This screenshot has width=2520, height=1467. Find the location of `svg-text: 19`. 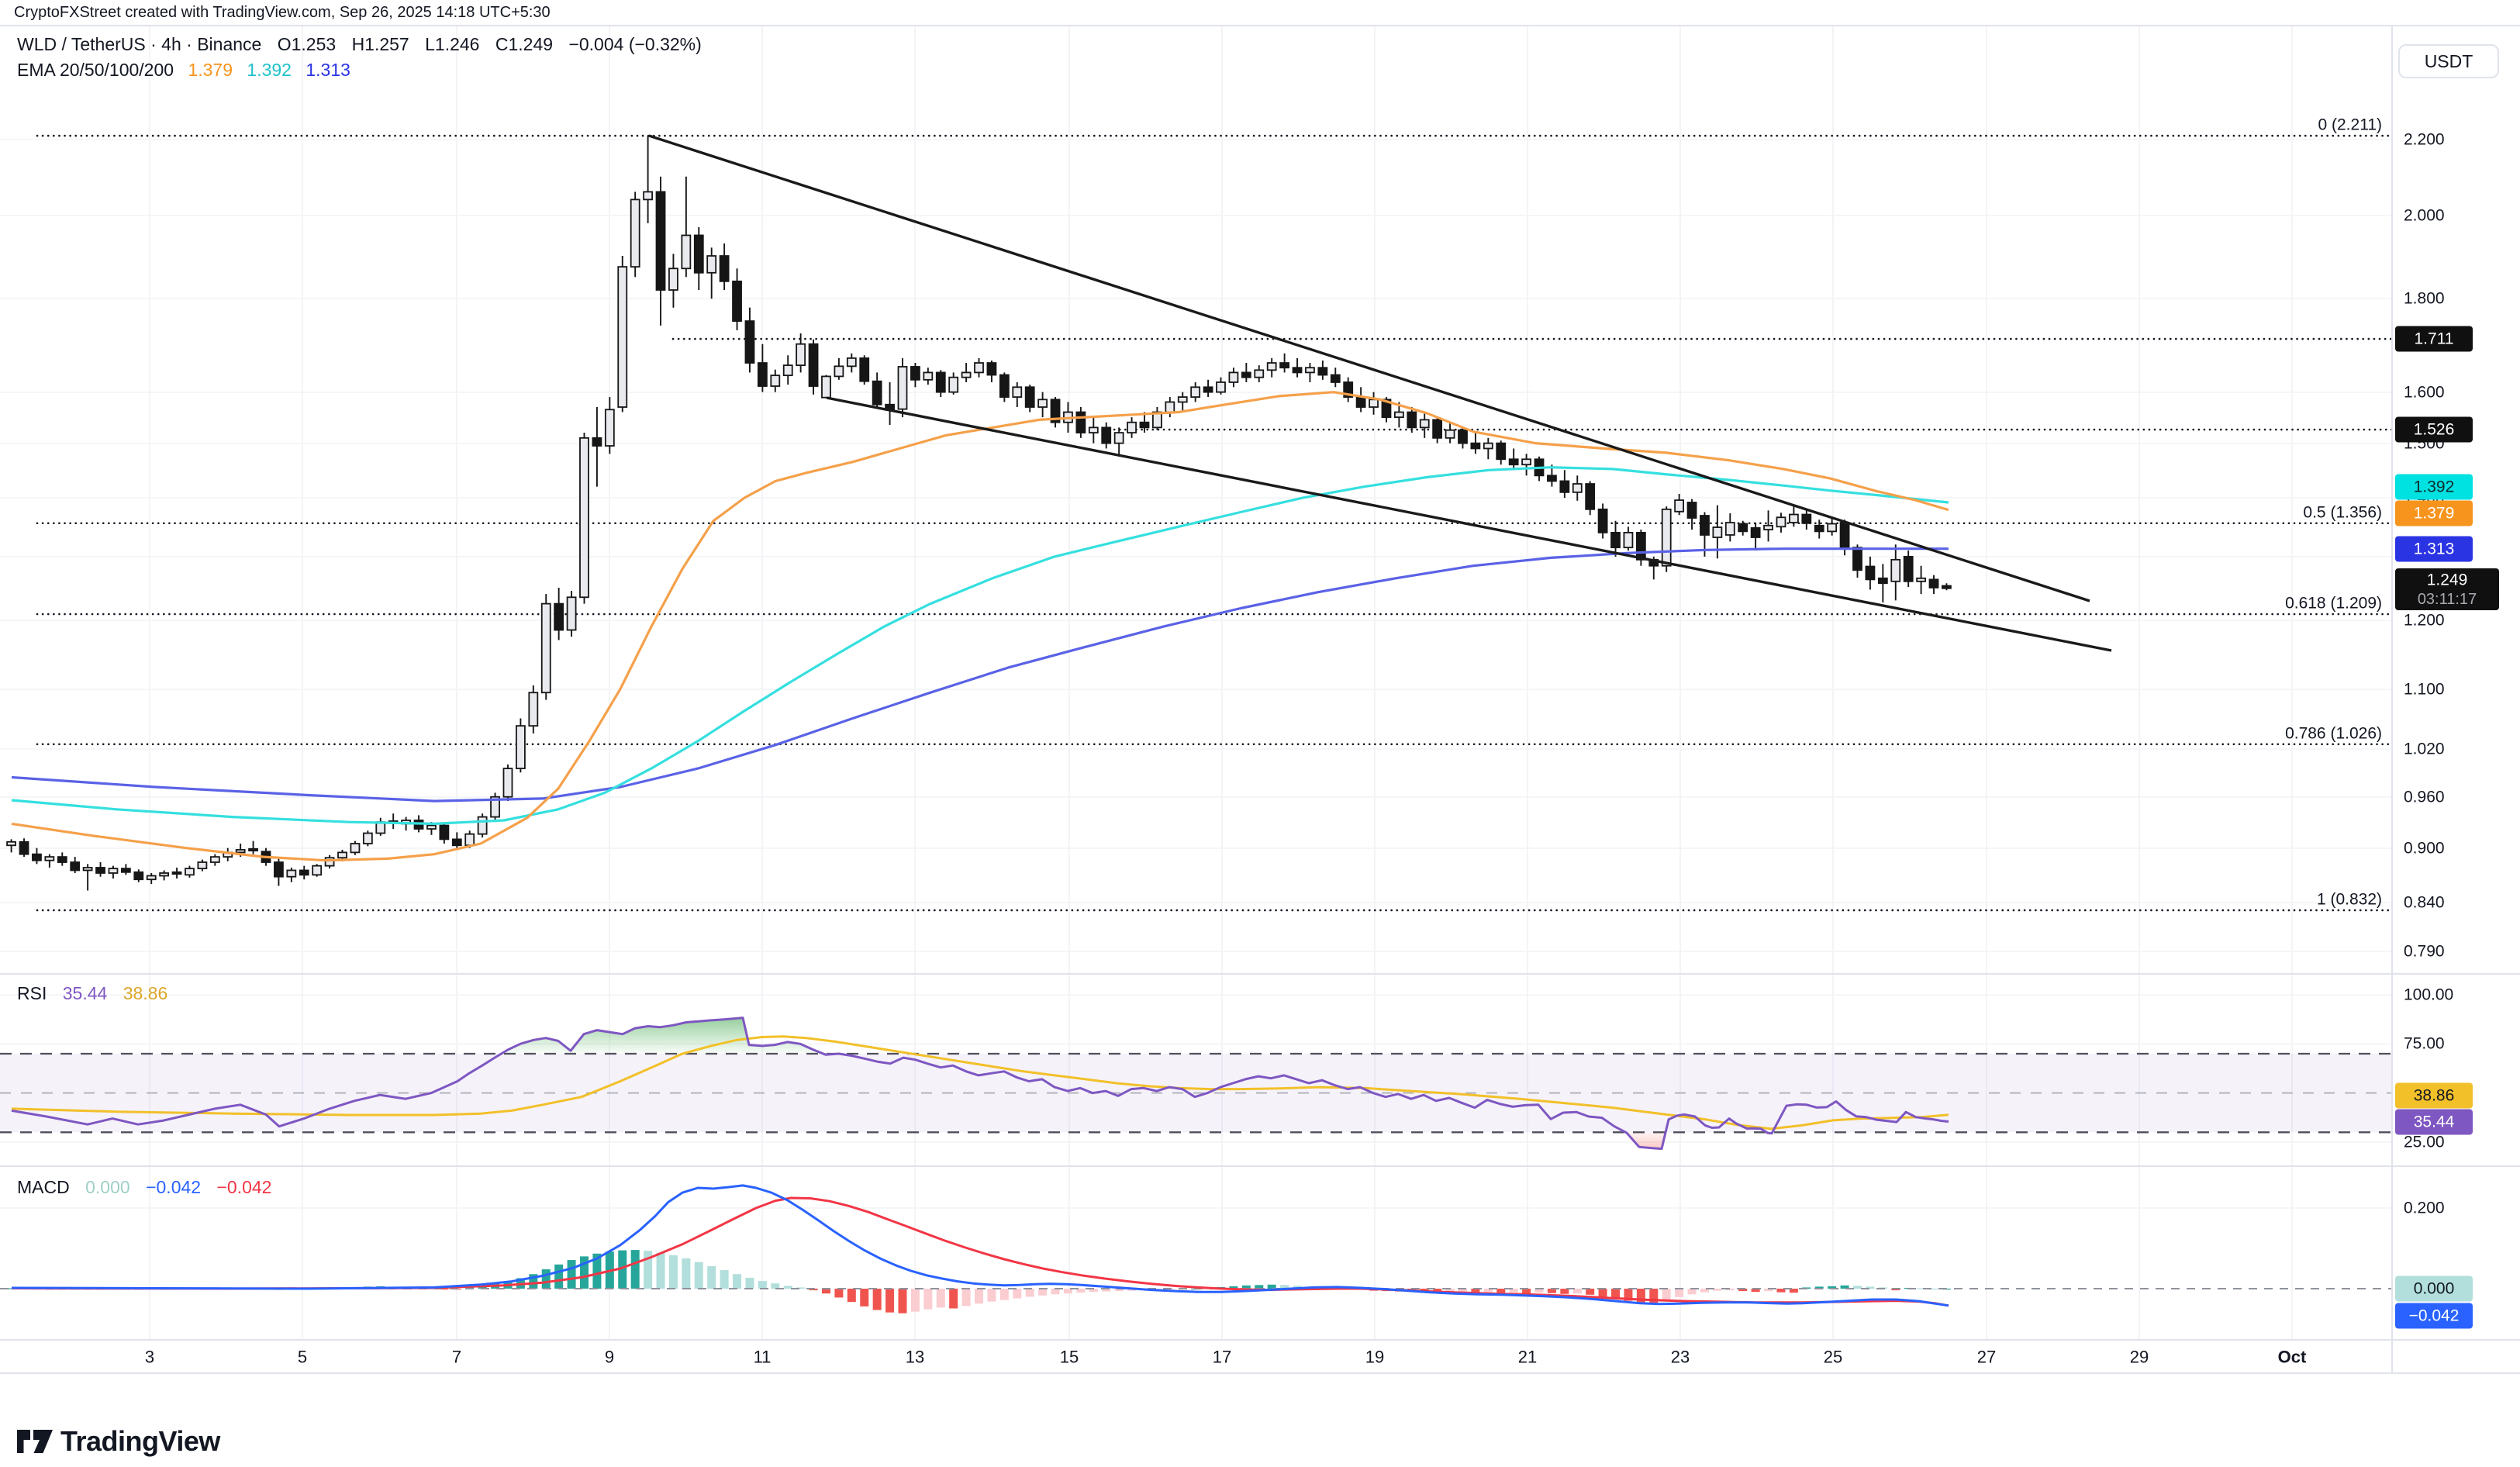

svg-text: 19 is located at coordinates (1374, 1357).